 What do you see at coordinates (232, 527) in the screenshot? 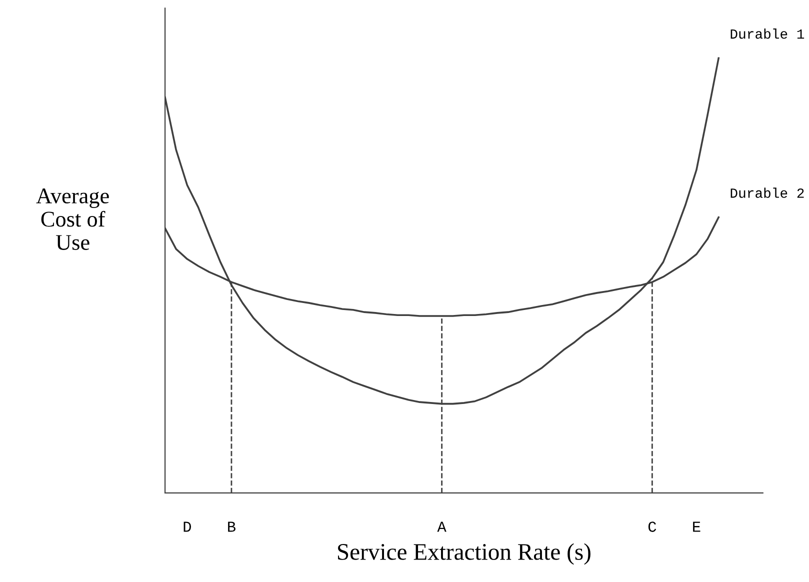
I see `x-tick-label: B` at bounding box center [232, 527].